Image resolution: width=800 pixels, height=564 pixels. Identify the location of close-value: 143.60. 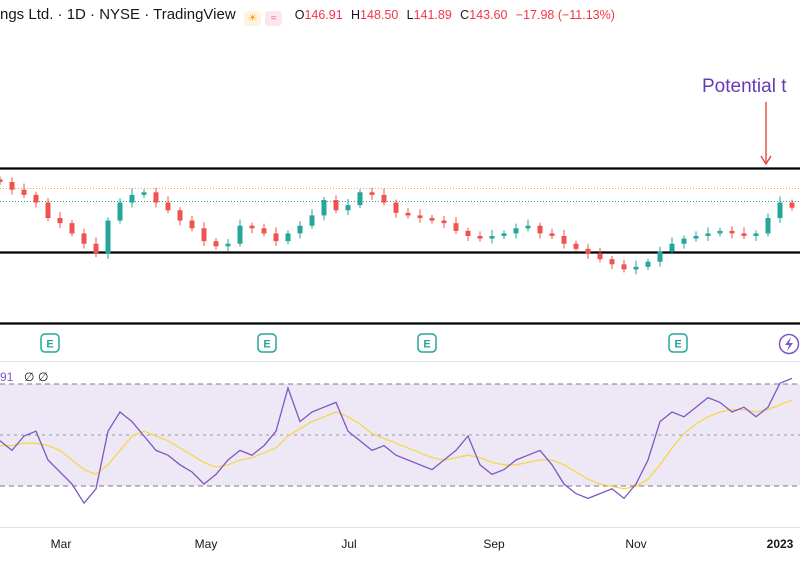
(488, 15).